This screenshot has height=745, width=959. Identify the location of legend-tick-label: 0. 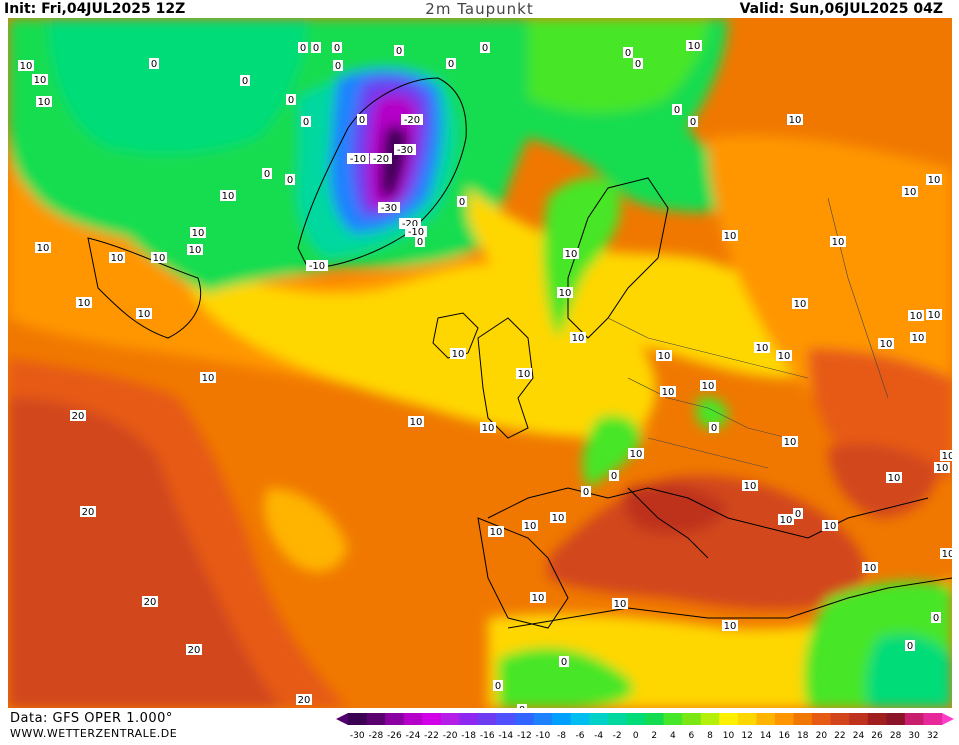
(636, 736).